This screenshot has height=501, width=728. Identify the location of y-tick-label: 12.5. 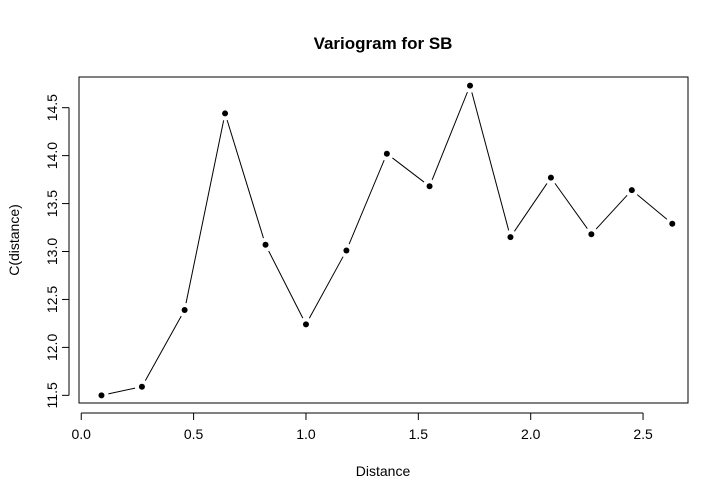
(52, 299).